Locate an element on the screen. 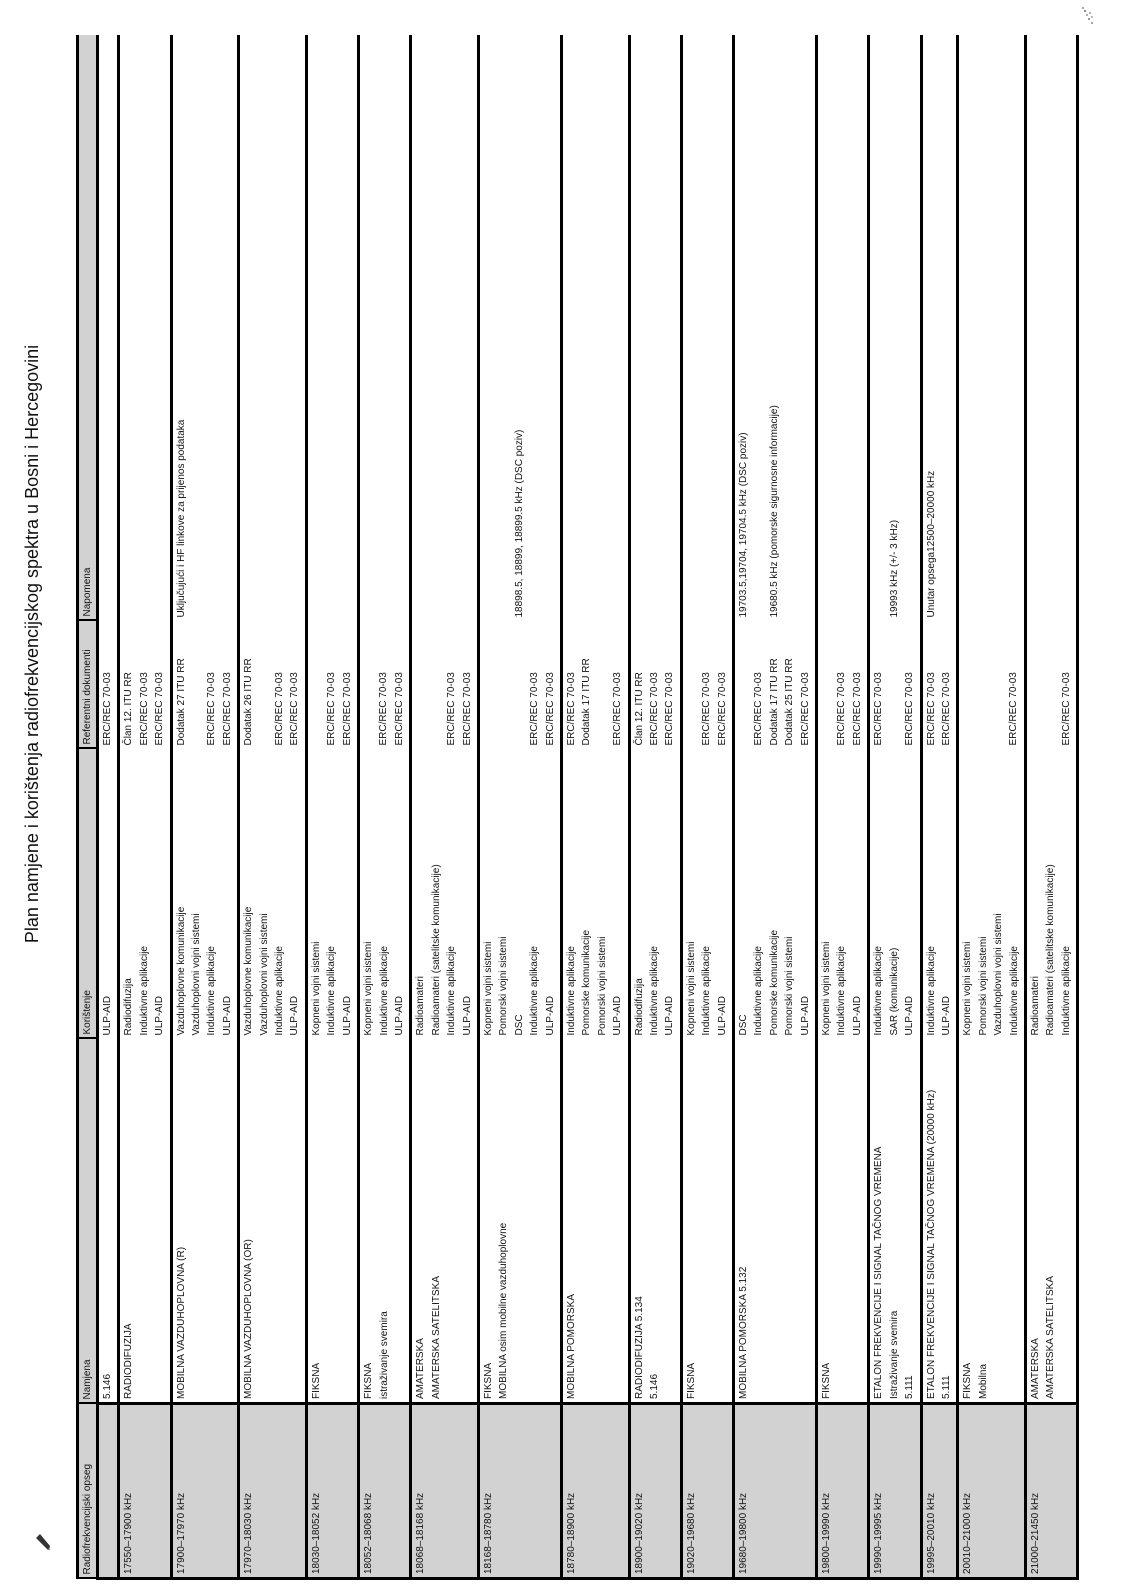 The height and width of the screenshot is (1588, 1142). namjena-line: MOBILNA VAZDUHOPLOVNA (OR) is located at coordinates (249, 1319).